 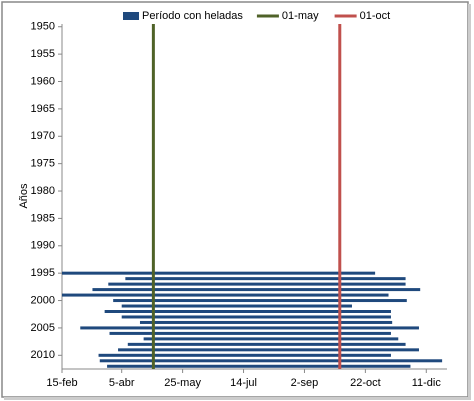 I want to click on y-tick-label: 2010, so click(x=43, y=355).